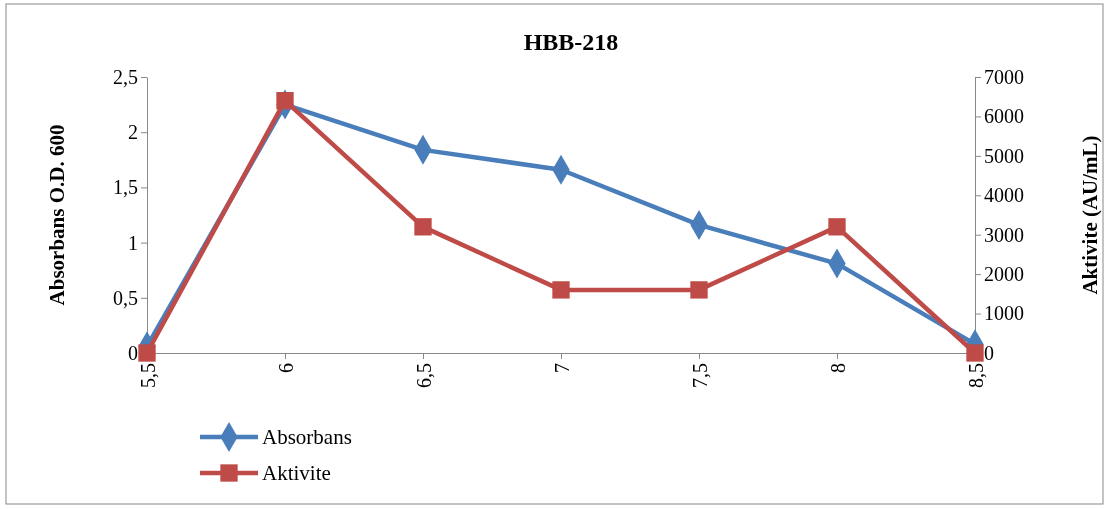 The image size is (1109, 509). What do you see at coordinates (133, 242) in the screenshot?
I see `y-tick-label: 1` at bounding box center [133, 242].